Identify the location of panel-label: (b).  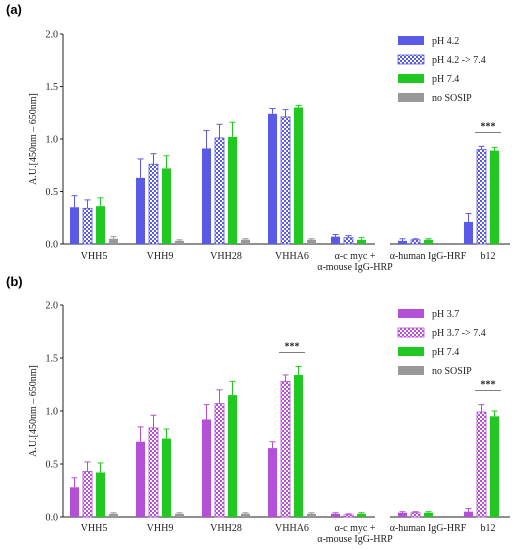
(14, 281).